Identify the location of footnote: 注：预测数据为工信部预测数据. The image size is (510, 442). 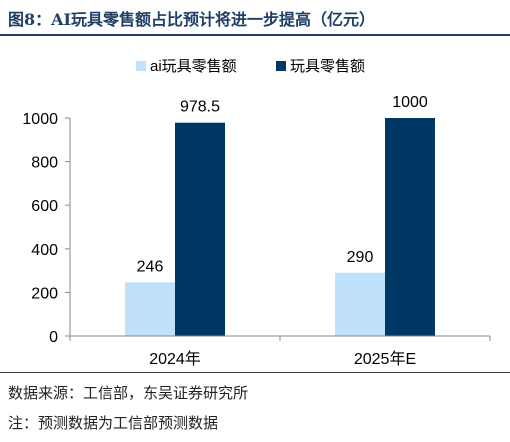
(113, 423).